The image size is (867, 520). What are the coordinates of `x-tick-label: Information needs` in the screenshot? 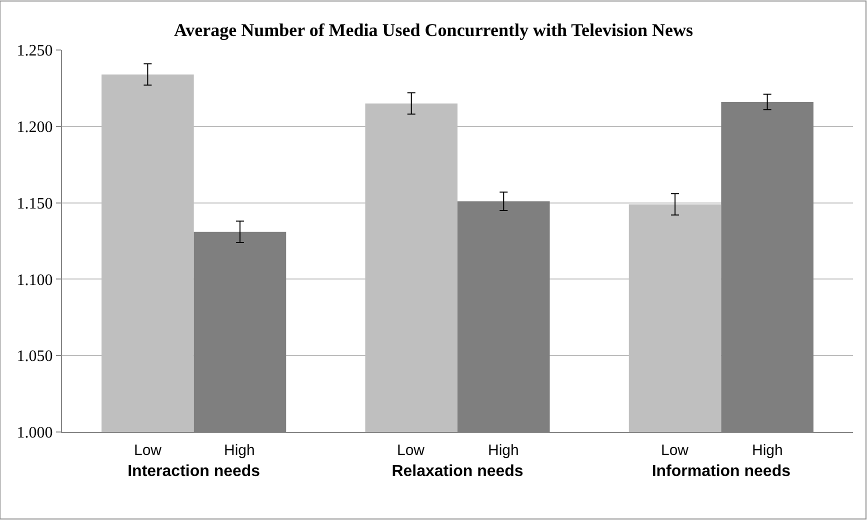 It's located at (721, 471).